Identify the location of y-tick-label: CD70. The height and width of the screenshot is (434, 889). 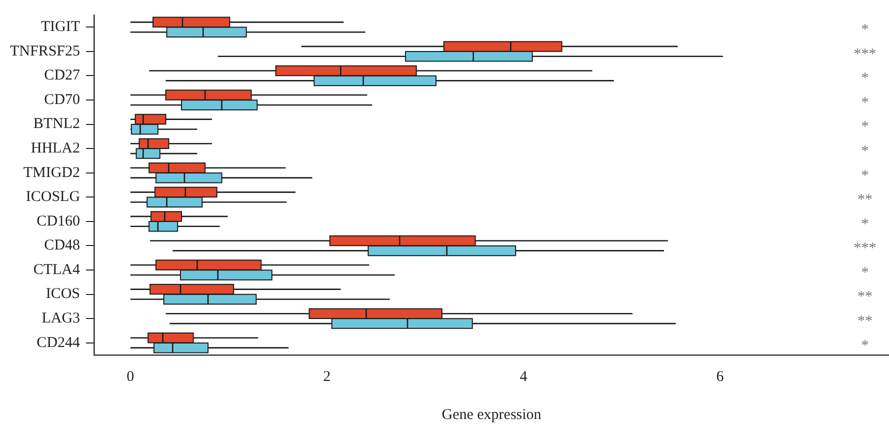
(62, 100).